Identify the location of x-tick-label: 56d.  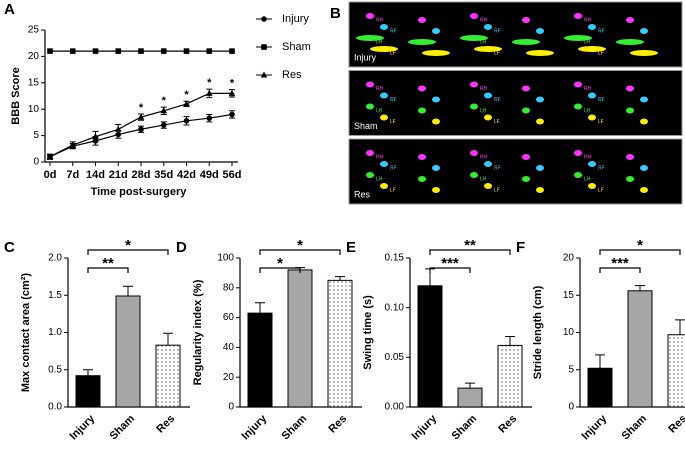
(232, 175).